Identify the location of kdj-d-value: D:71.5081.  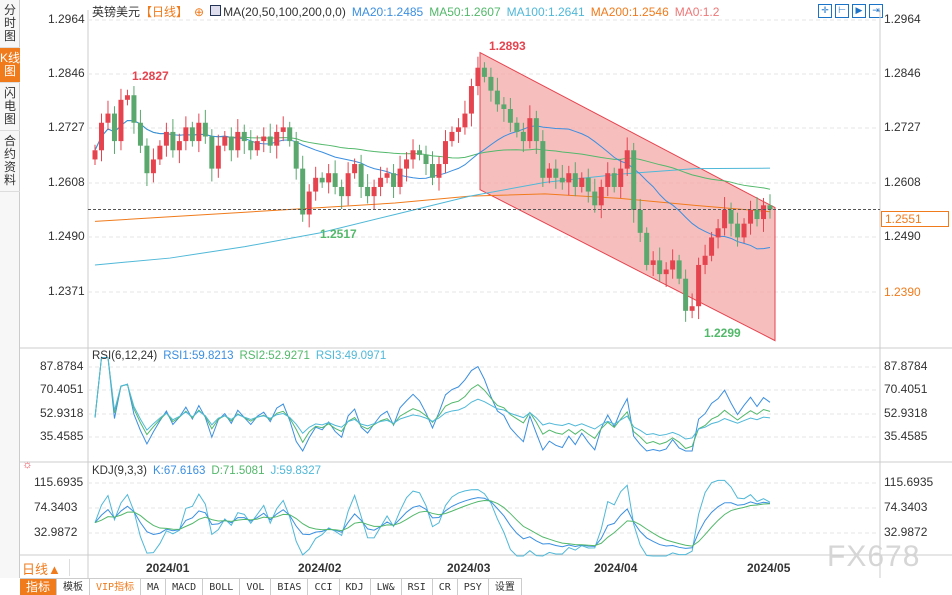
(238, 471).